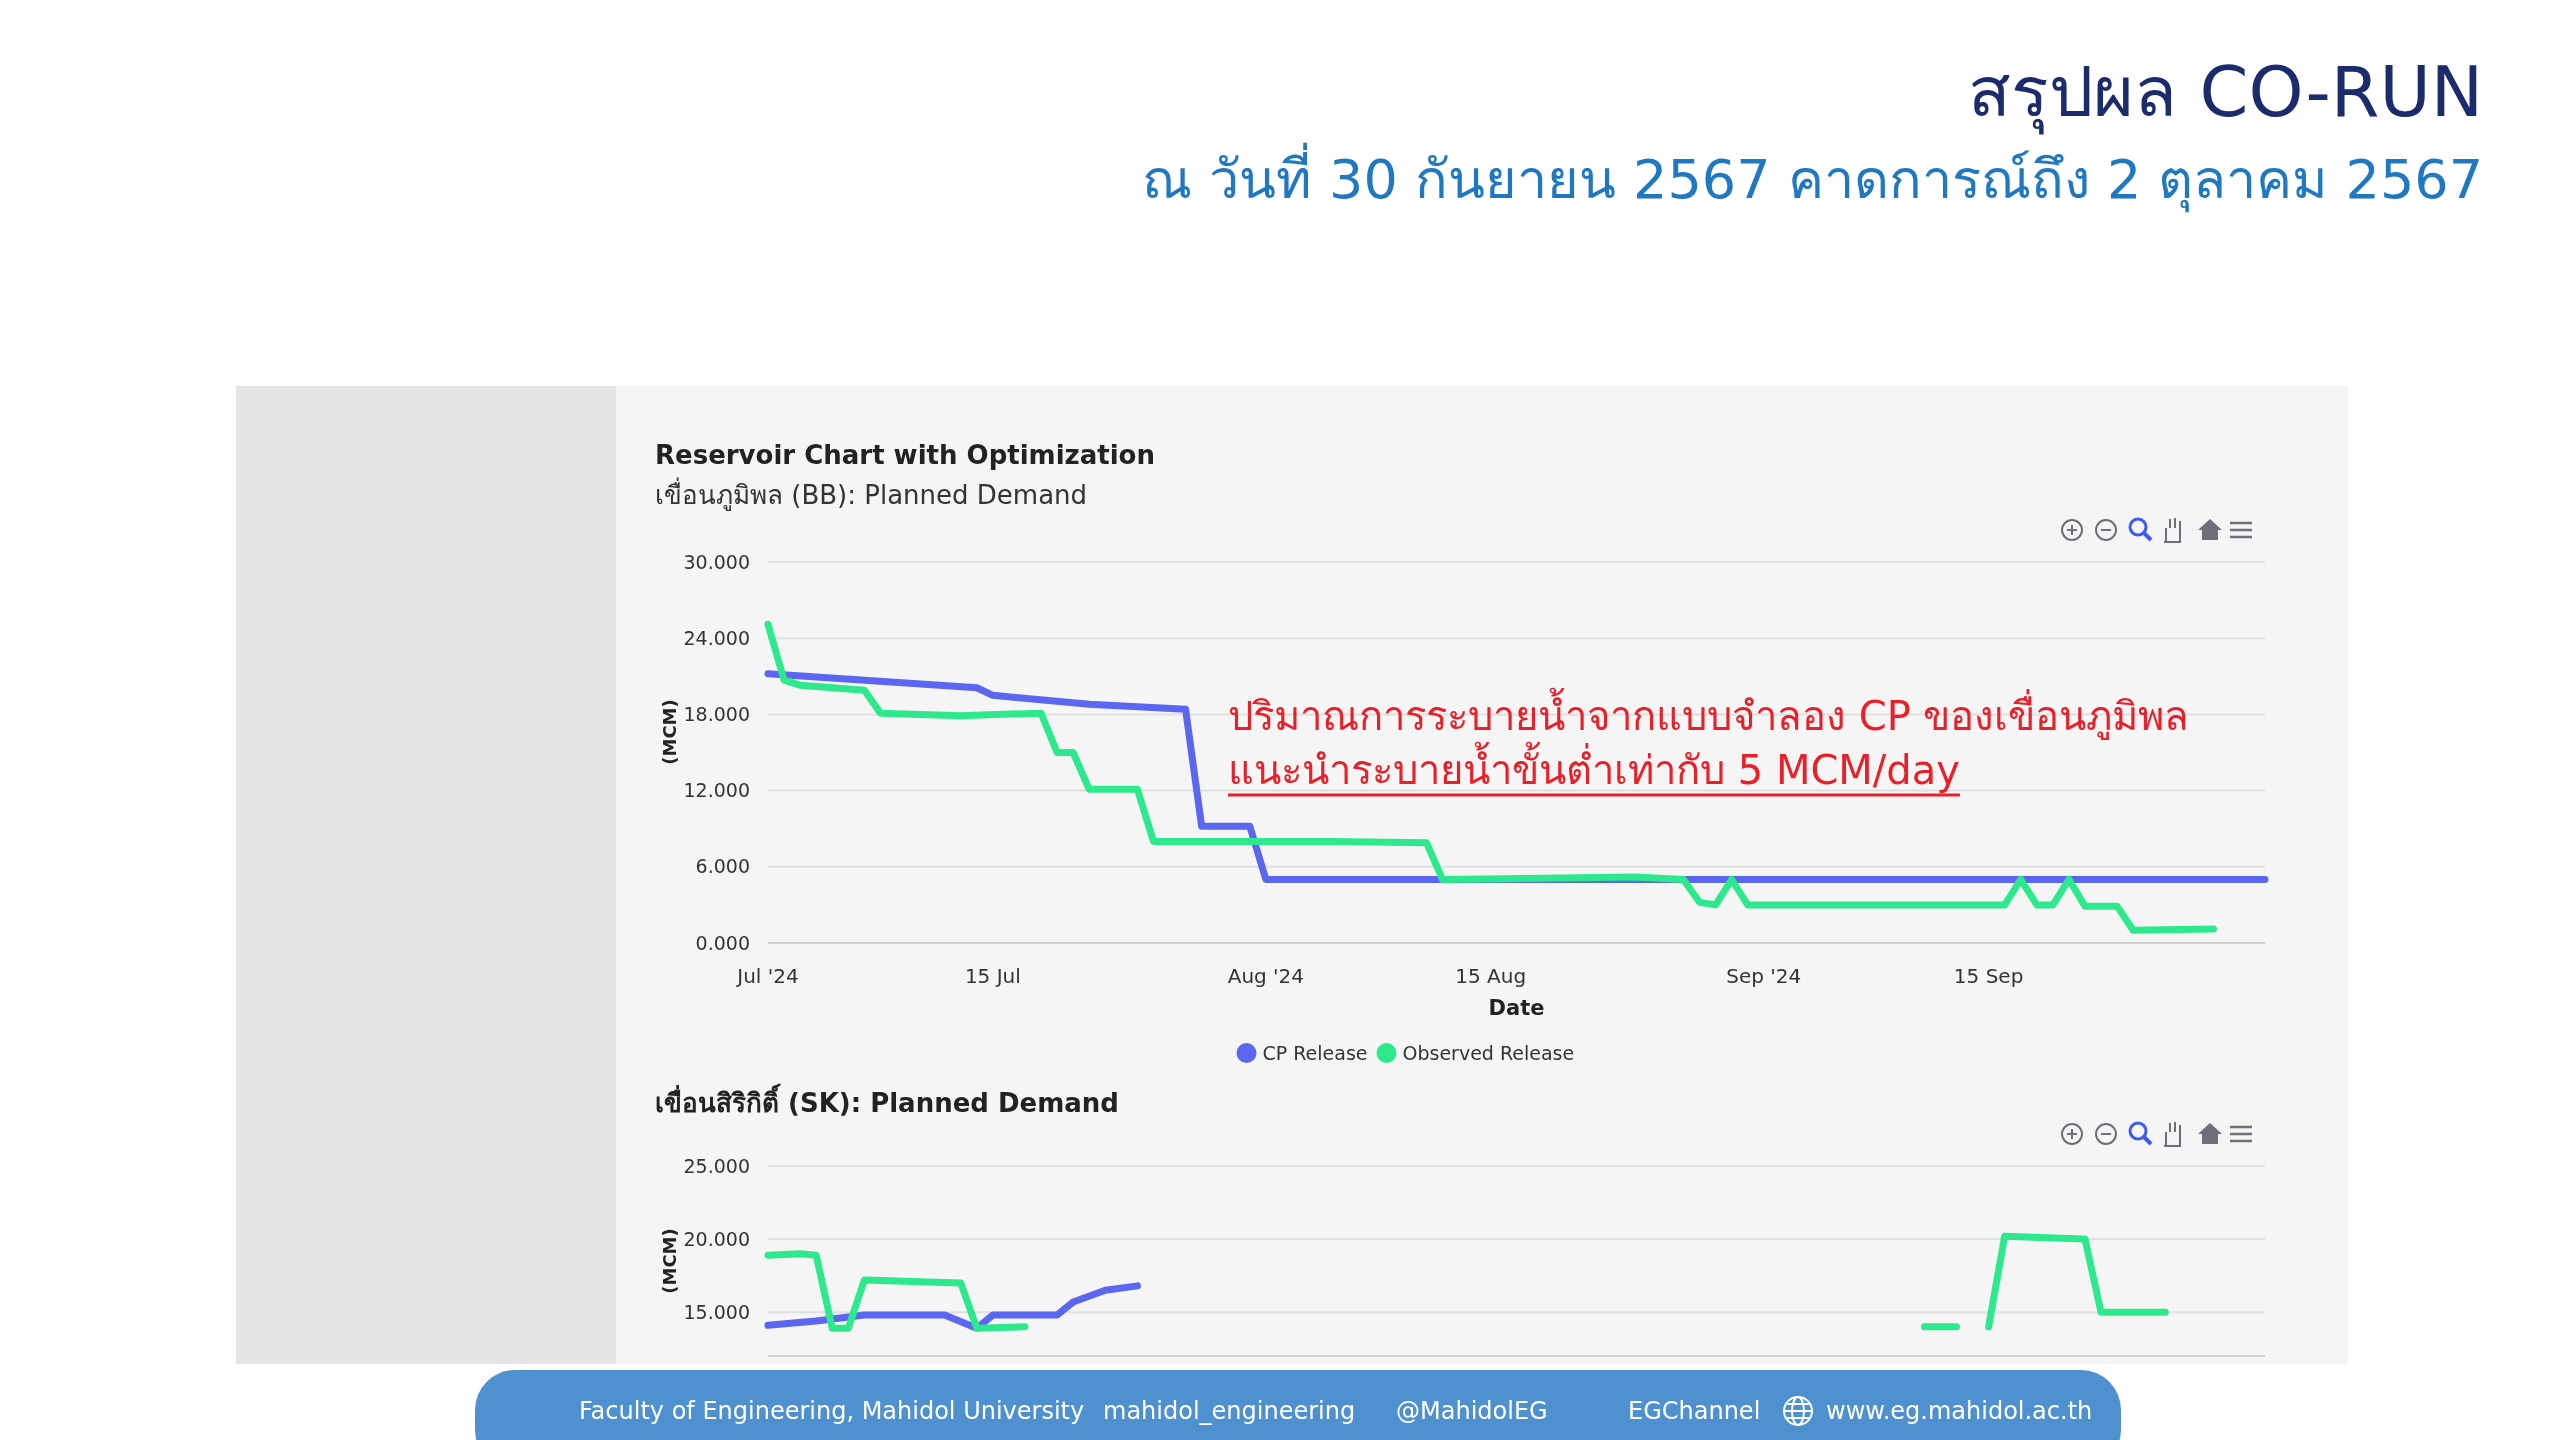 Image resolution: width=2560 pixels, height=1440 pixels. I want to click on text: Faculty of Engineering, Mahidol University, so click(832, 1411).